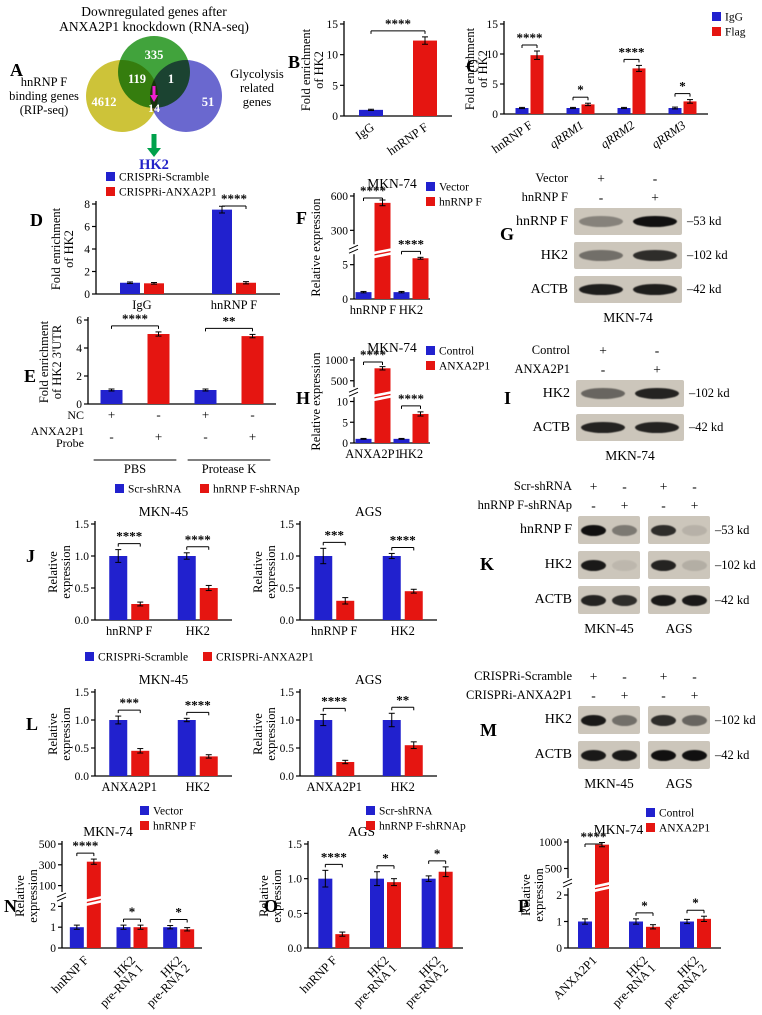 This screenshot has height=1015, width=762. I want to click on x-category-label: qRRM3, so click(668, 134).